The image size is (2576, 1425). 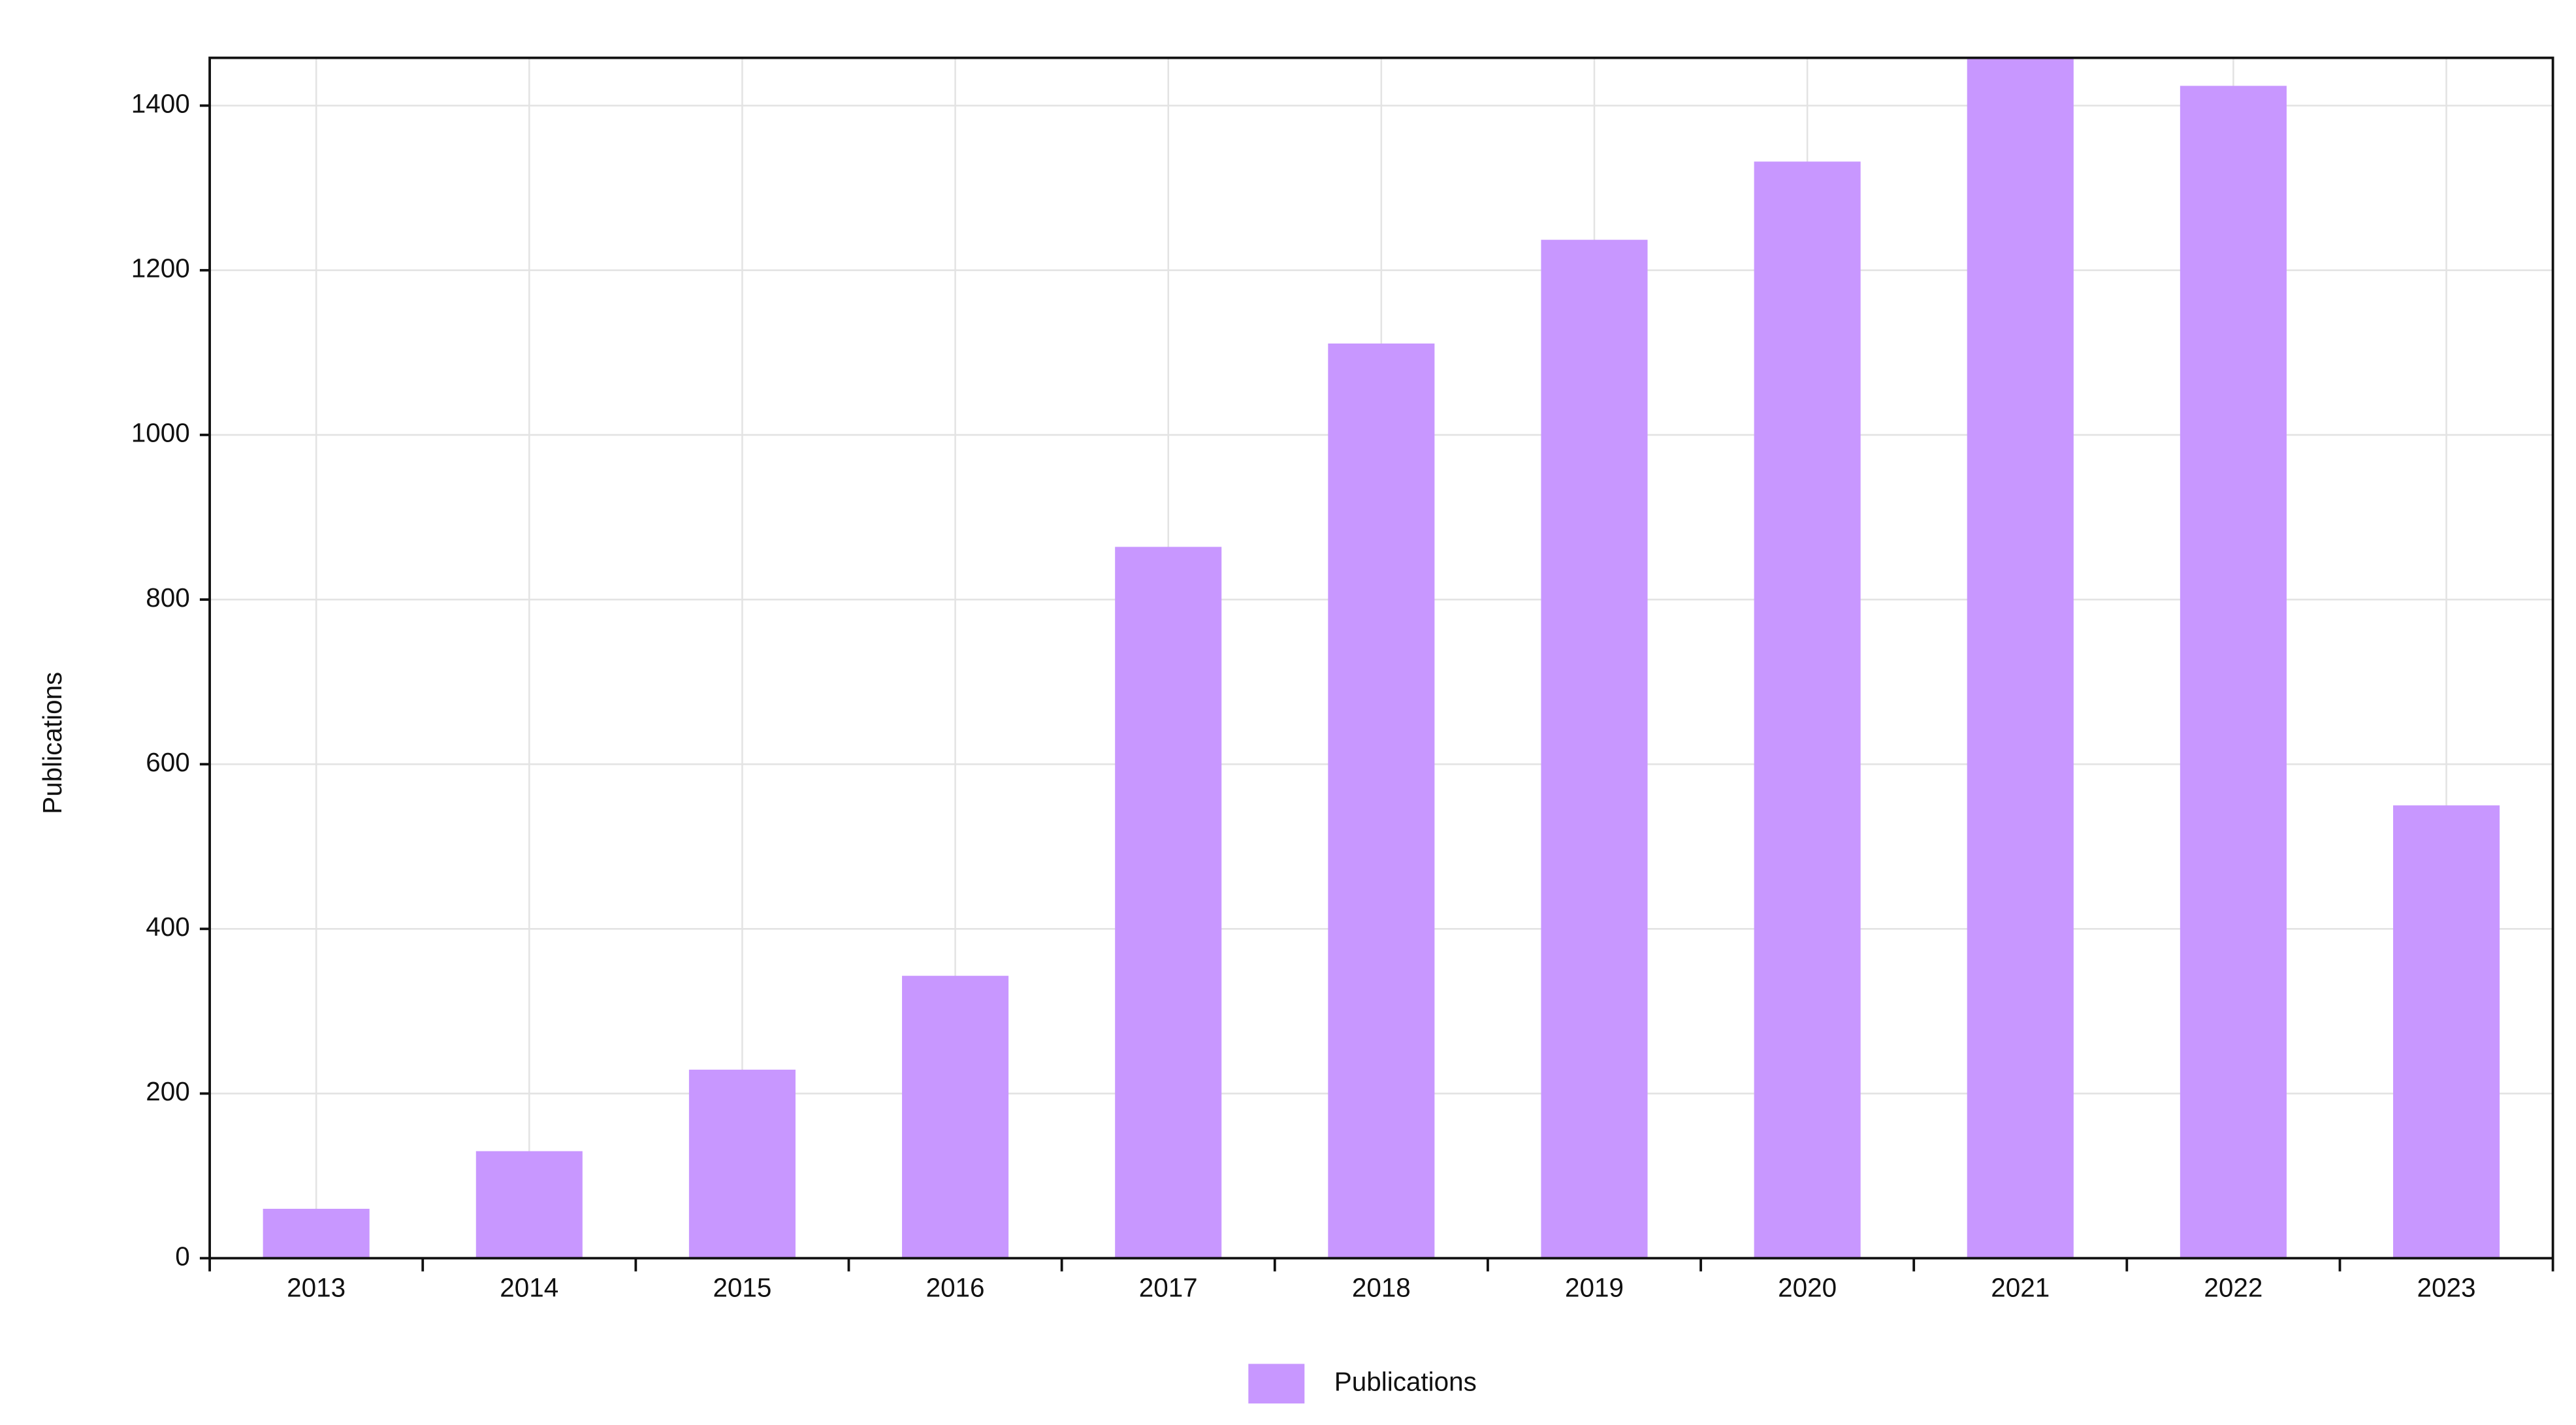 What do you see at coordinates (2020, 1287) in the screenshot?
I see `x-tick-label: 2021` at bounding box center [2020, 1287].